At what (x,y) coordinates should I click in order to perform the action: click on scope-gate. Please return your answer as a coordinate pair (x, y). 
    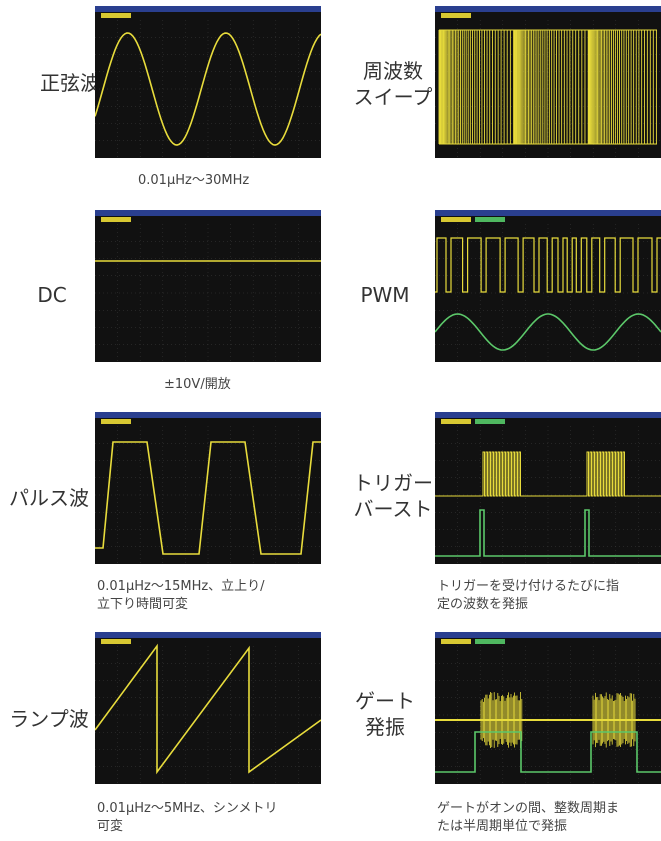
    Looking at the image, I should click on (548, 708).